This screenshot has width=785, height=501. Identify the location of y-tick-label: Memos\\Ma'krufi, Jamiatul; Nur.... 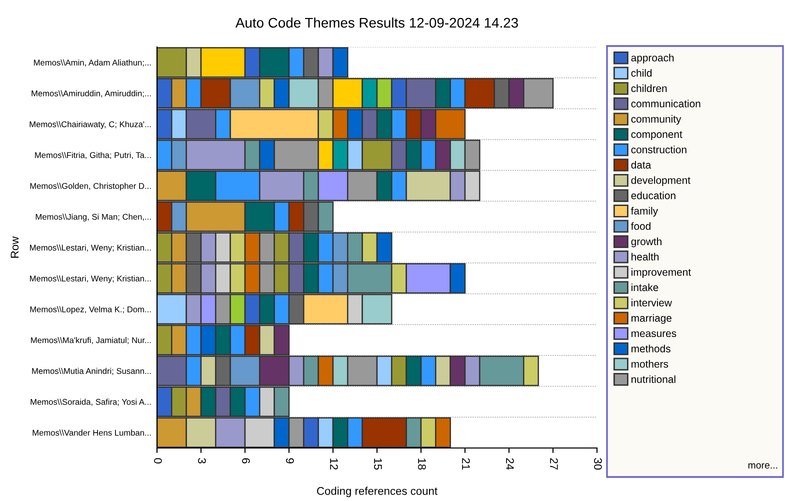
(91, 340).